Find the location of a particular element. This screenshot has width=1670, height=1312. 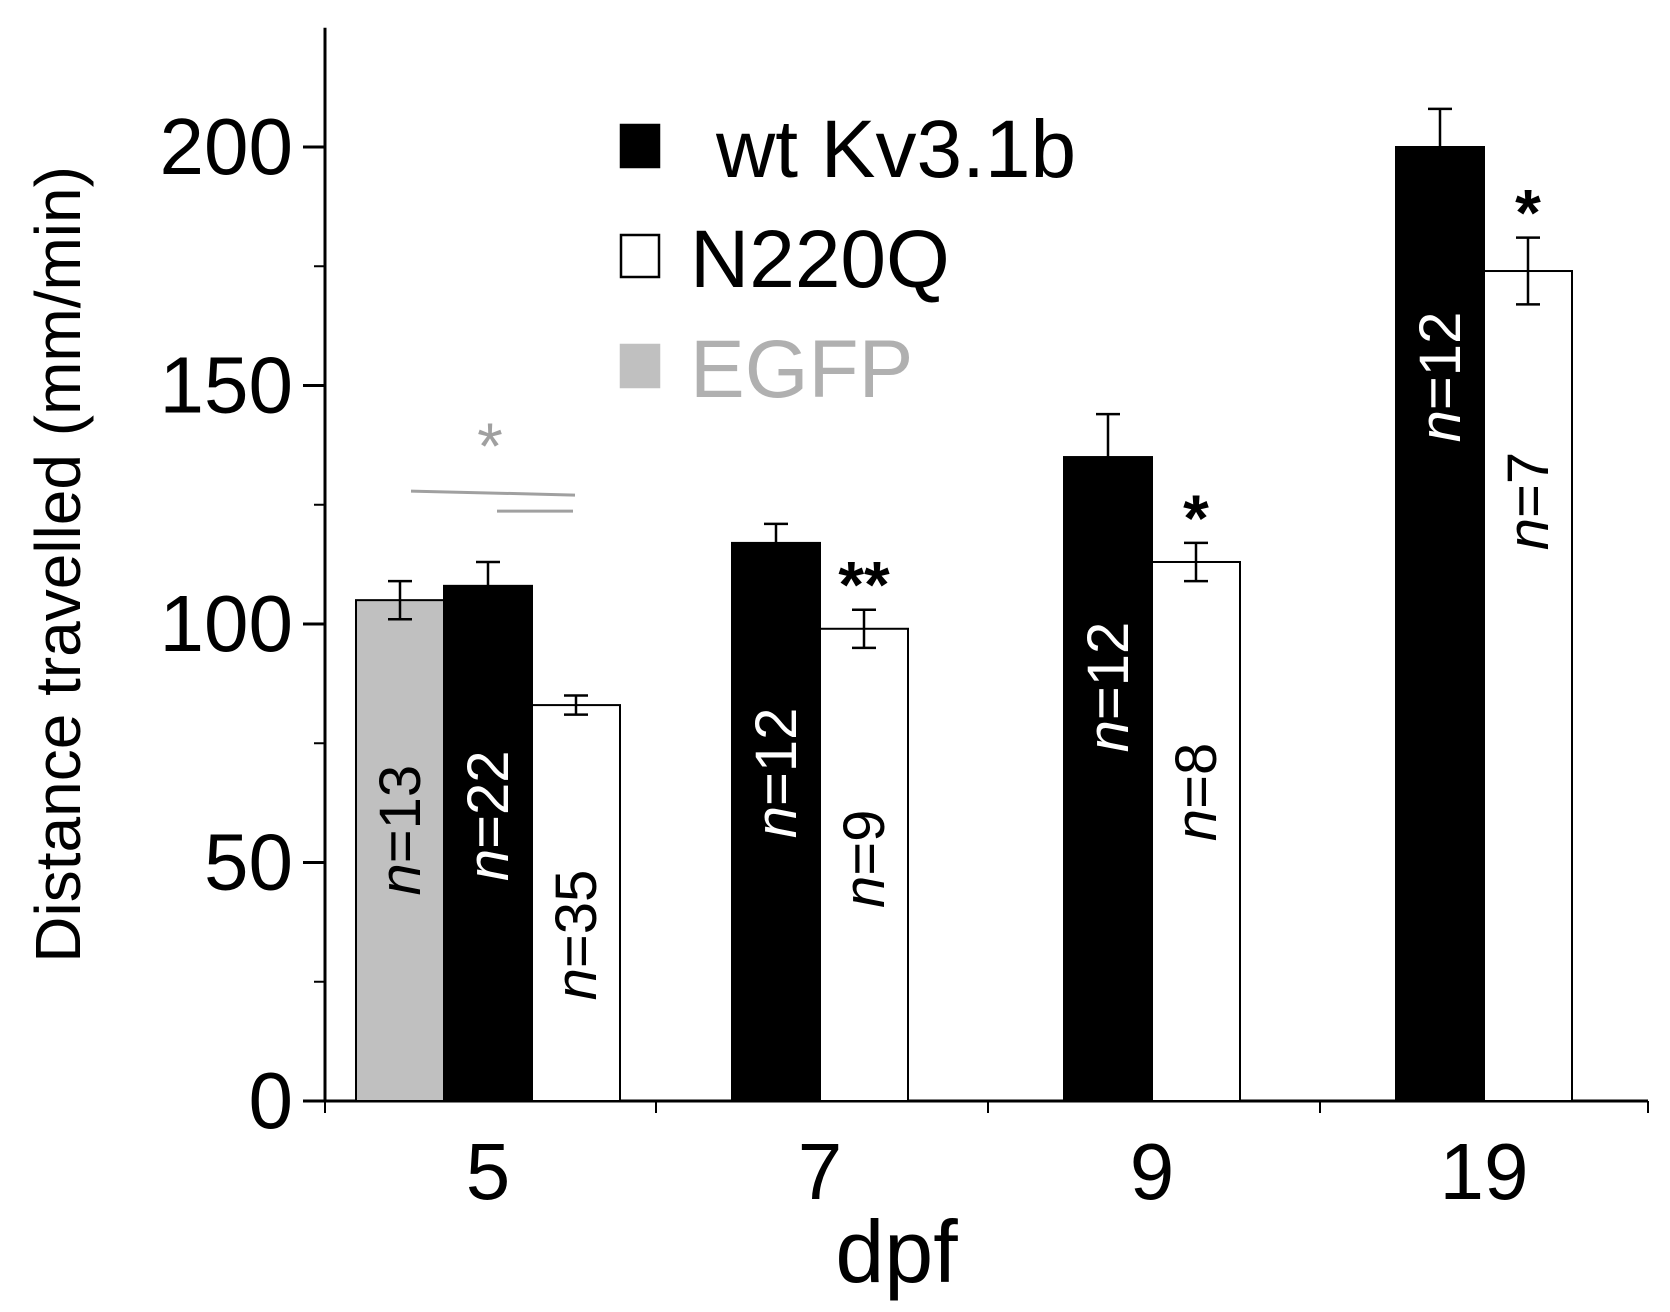

legend-label: wt Kv3.1b is located at coordinates (895, 149).